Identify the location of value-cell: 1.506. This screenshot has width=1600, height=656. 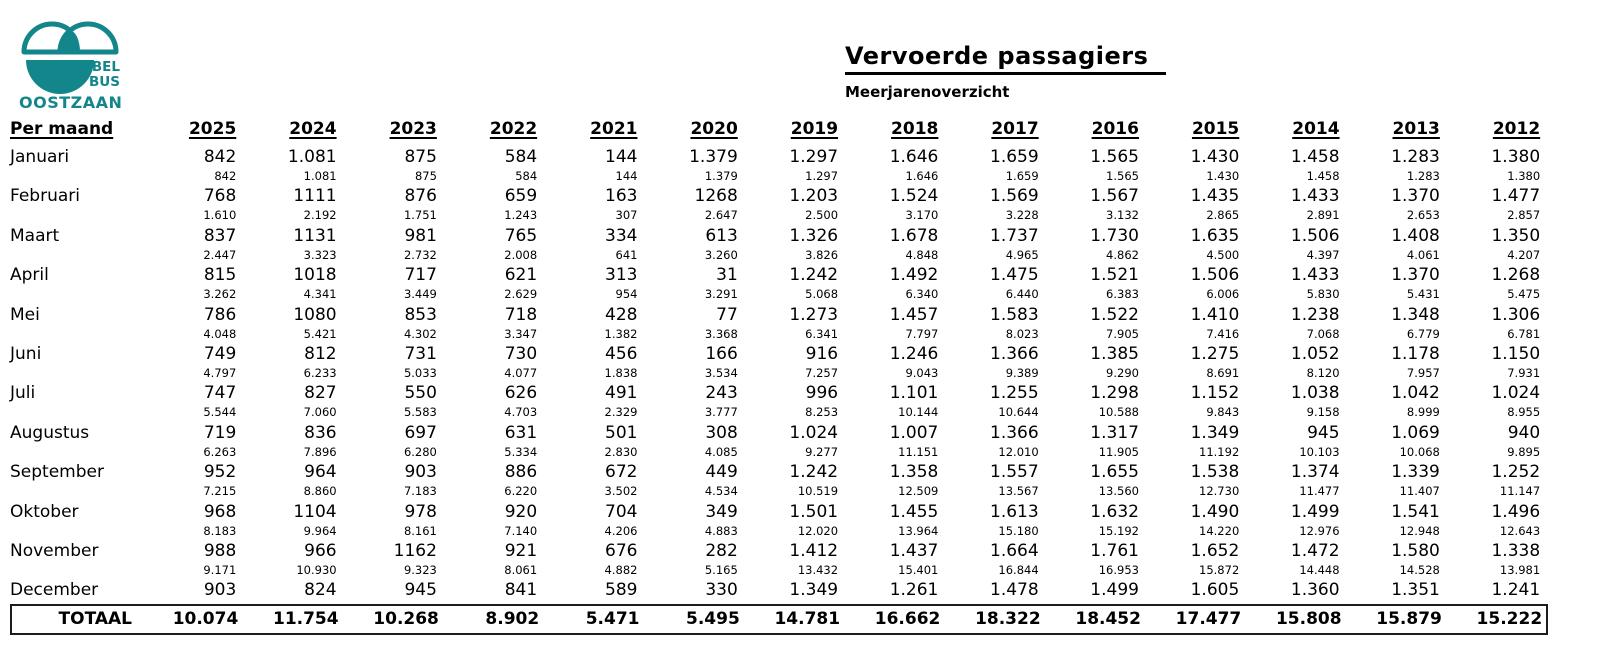
(1315, 235).